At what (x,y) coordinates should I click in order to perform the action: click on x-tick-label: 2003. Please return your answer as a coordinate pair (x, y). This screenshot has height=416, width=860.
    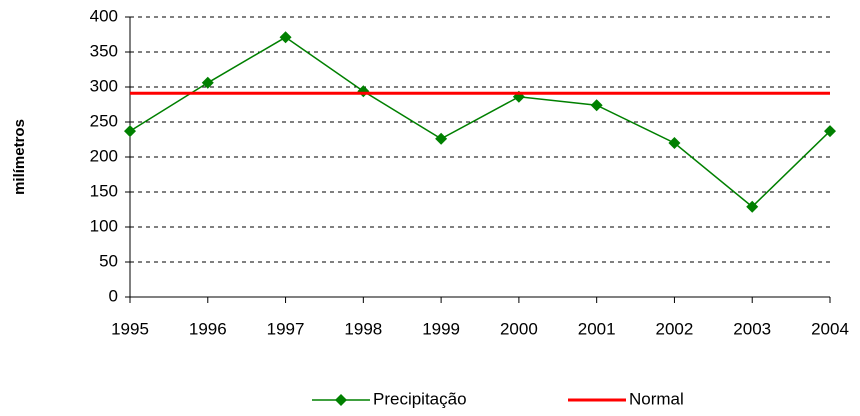
    Looking at the image, I should click on (752, 328).